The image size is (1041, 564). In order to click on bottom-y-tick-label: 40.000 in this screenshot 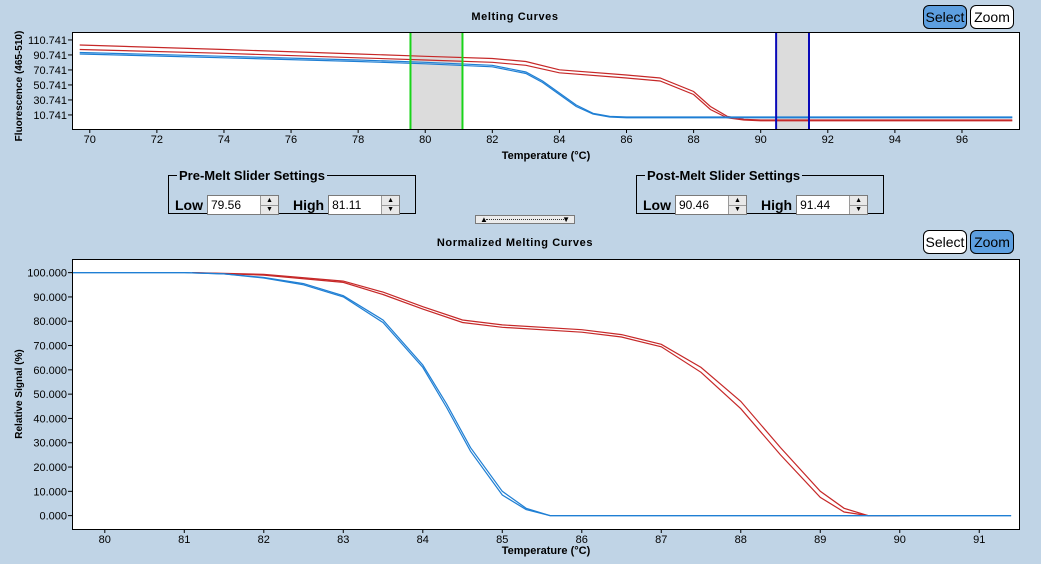, I will do `click(50, 419)`.